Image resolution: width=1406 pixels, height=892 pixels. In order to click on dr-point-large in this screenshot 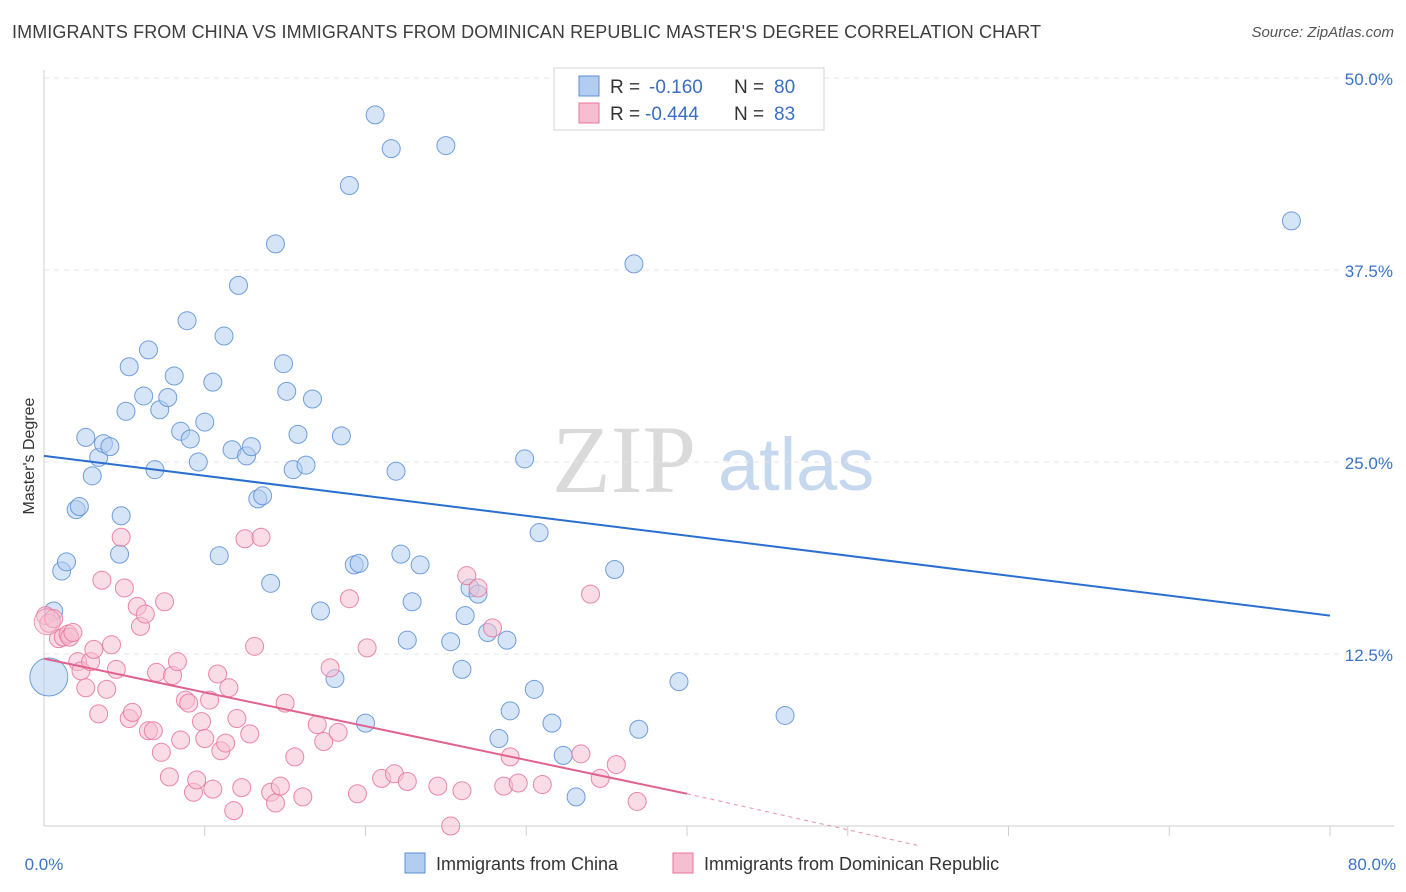, I will do `click(47, 622)`.